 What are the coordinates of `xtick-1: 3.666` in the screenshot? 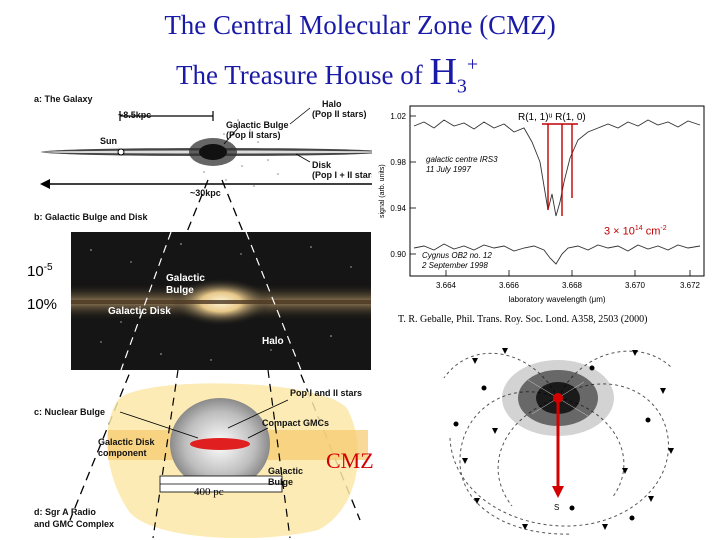 It's located at (509, 285).